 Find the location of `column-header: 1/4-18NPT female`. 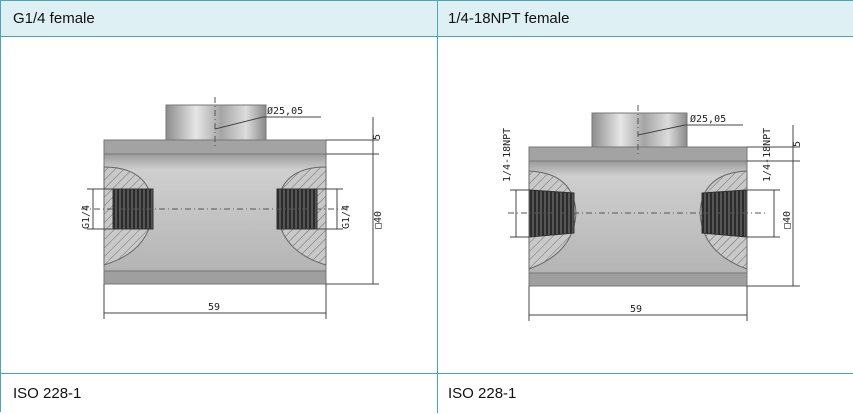

column-header: 1/4-18NPT female is located at coordinates (645, 19).